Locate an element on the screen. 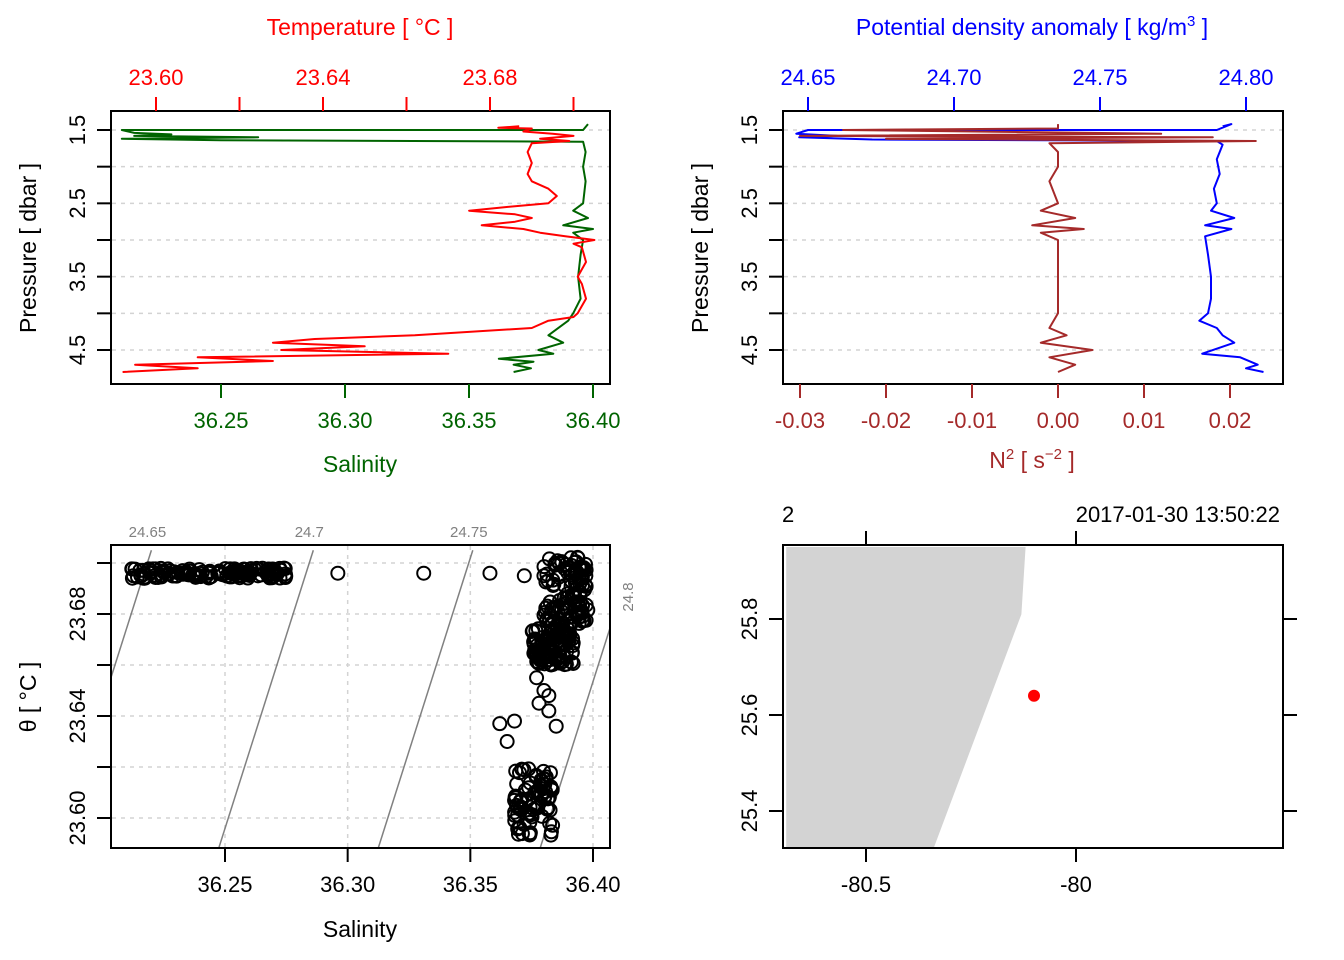  n2-line is located at coordinates (1028, 248).